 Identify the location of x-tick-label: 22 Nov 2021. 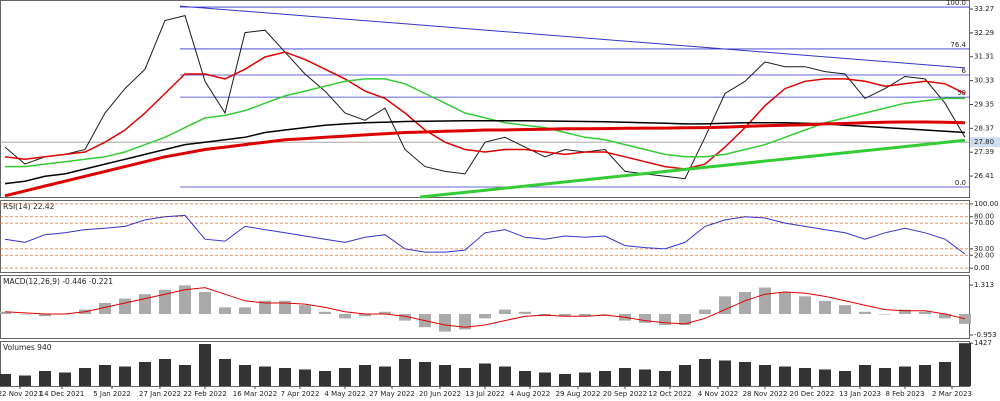
(21, 394).